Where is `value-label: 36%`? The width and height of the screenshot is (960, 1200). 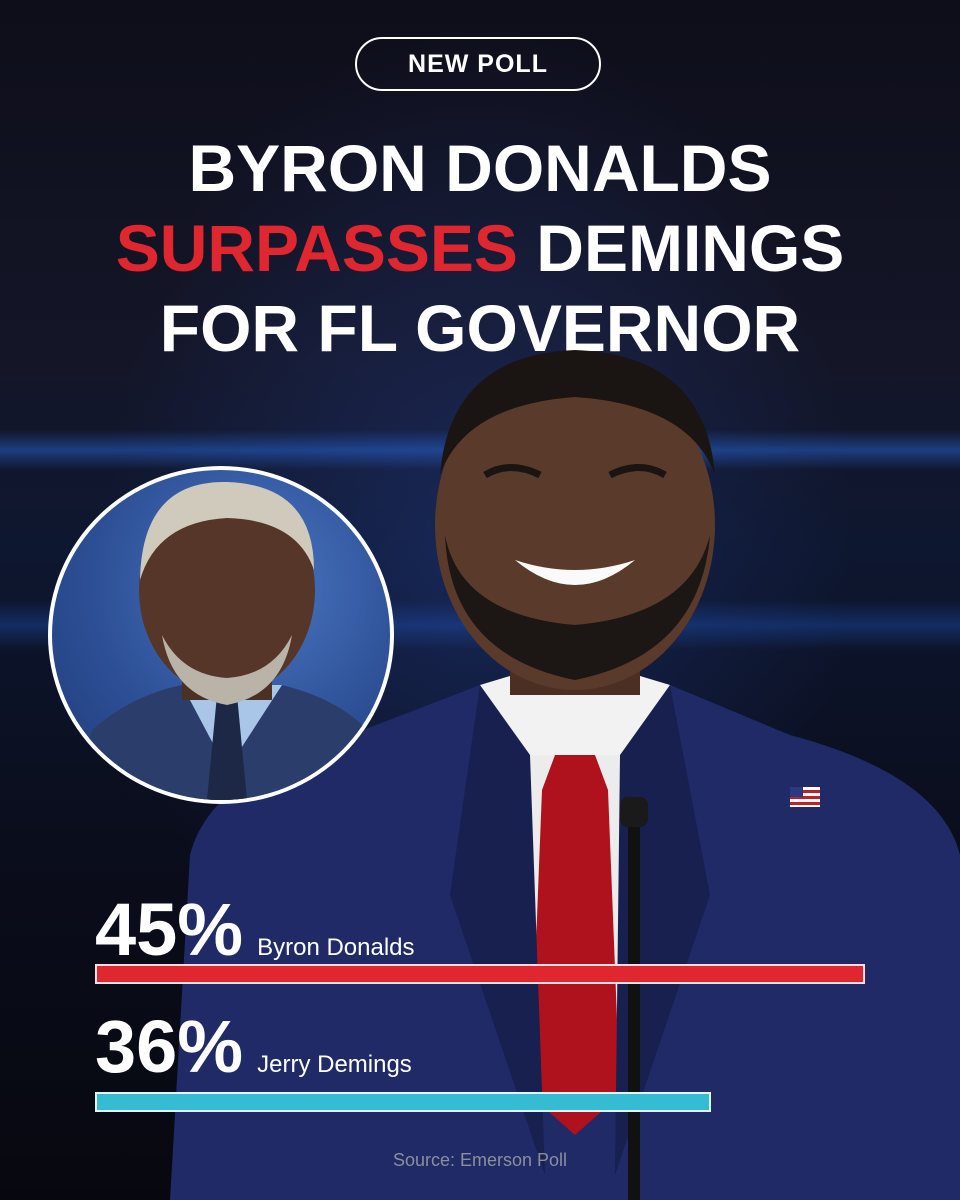
value-label: 36% is located at coordinates (169, 1046).